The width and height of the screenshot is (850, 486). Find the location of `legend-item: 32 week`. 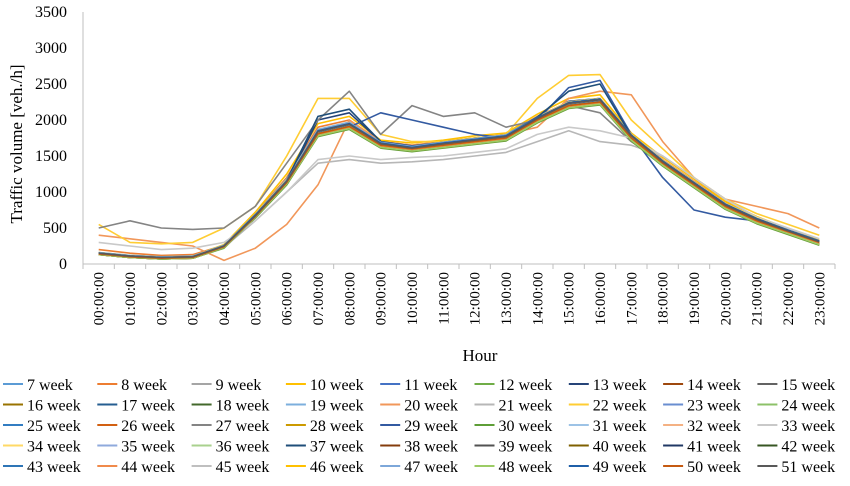

legend-item: 32 week is located at coordinates (702, 426).